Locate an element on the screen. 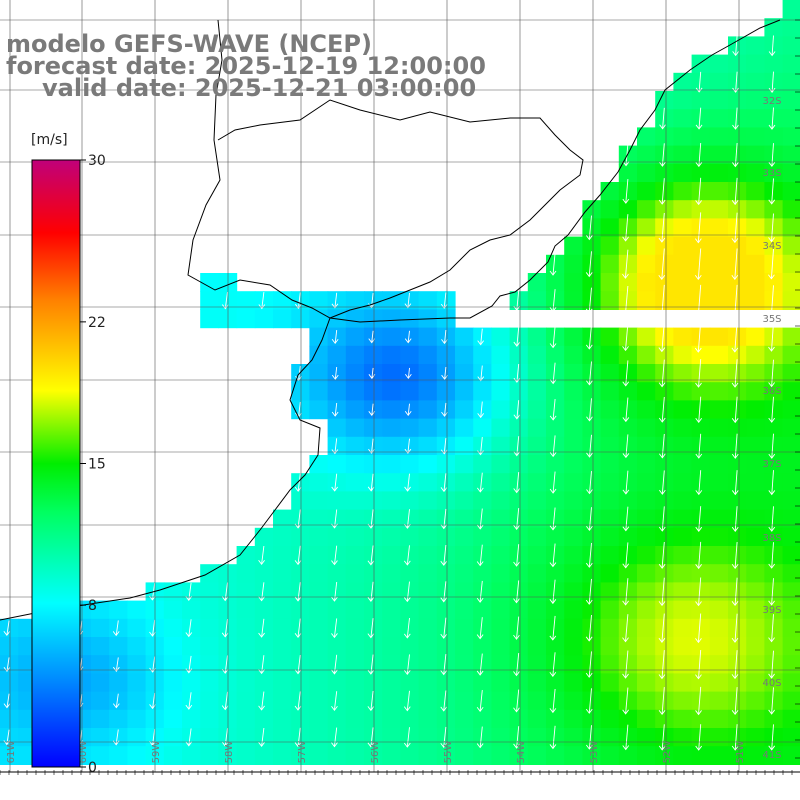 This screenshot has height=800, width=800. model-title: modelo GEFS-WAVE (NCEP) is located at coordinates (189, 44).